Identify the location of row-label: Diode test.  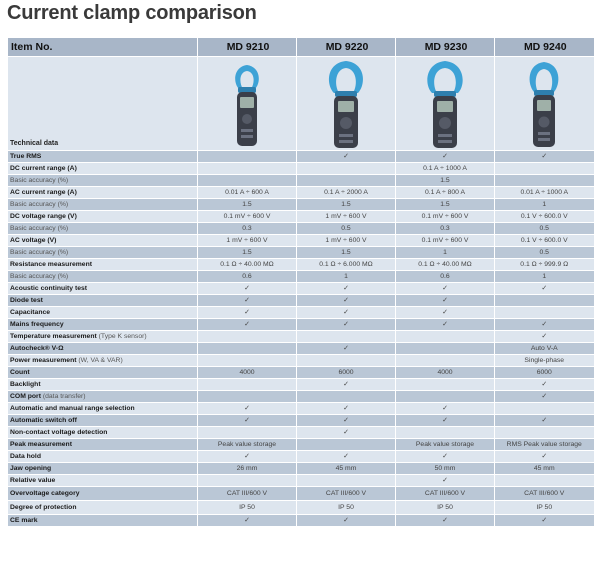
(102, 300).